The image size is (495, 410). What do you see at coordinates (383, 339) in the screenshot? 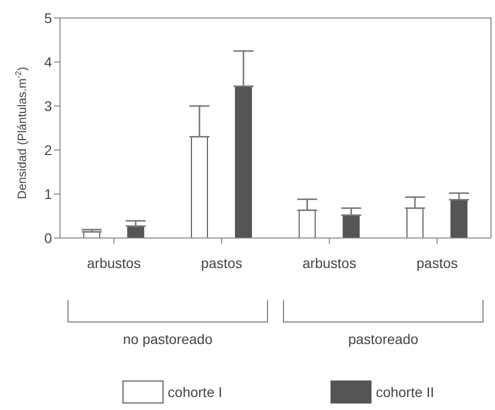
I see `text: pastoreado` at bounding box center [383, 339].